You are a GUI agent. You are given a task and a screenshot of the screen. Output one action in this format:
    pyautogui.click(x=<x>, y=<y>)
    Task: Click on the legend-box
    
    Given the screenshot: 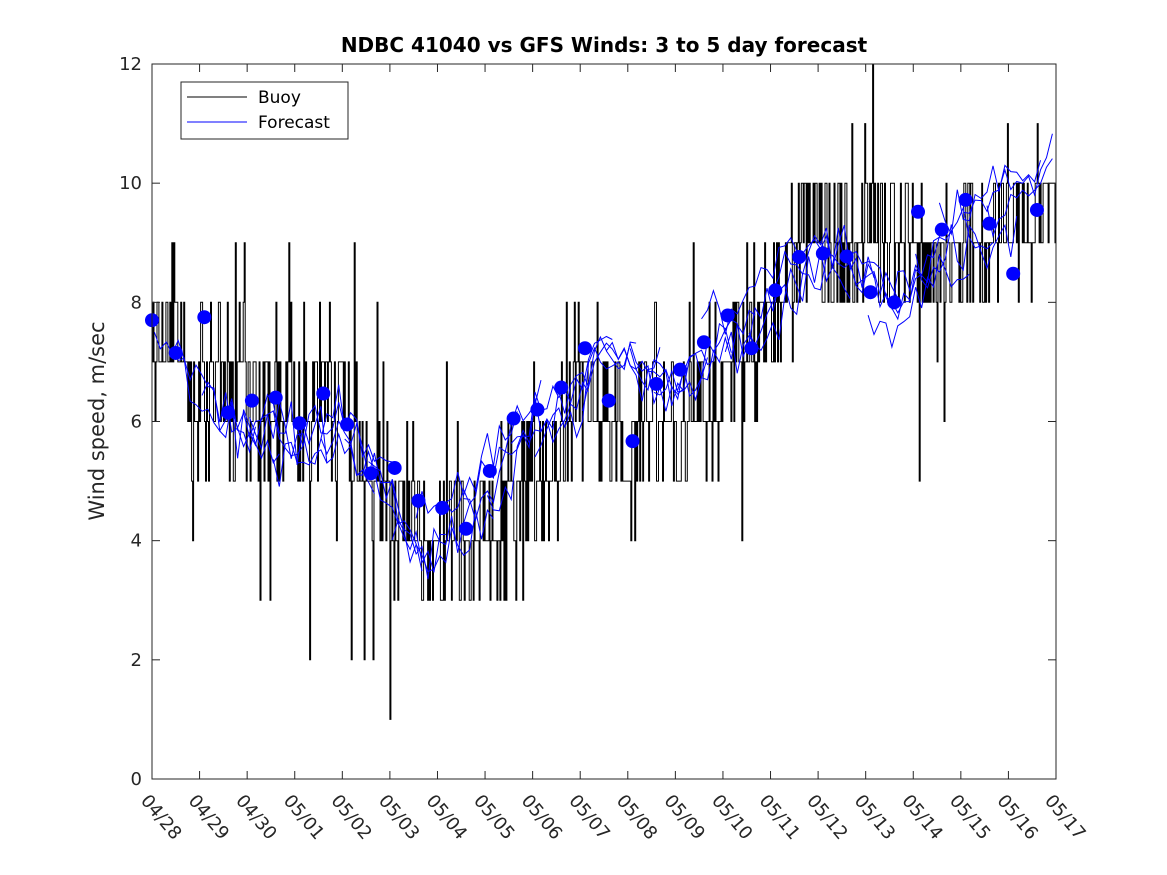 What is the action you would take?
    pyautogui.click(x=264, y=110)
    